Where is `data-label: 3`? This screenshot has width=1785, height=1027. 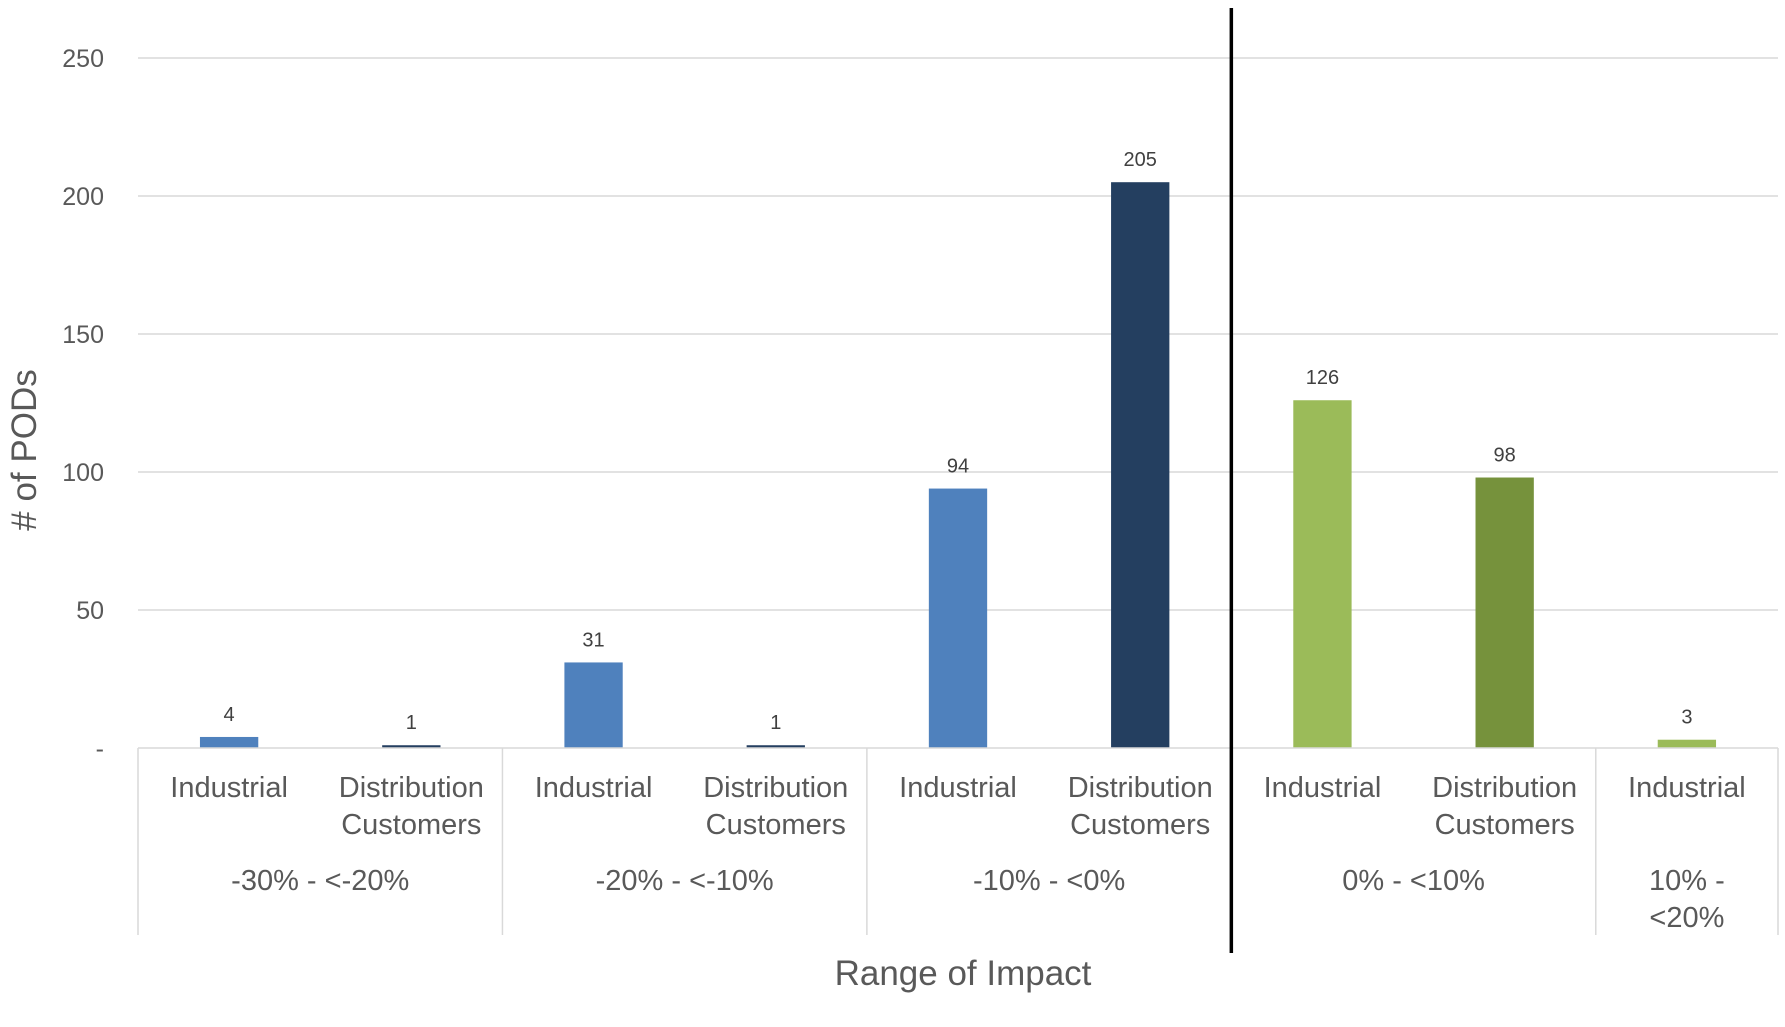 data-label: 3 is located at coordinates (1686, 718).